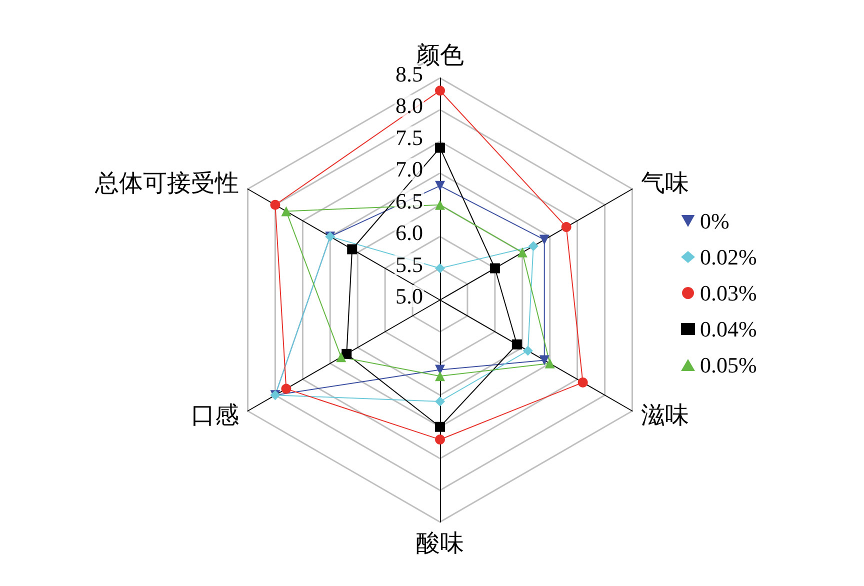 The image size is (864, 586). What do you see at coordinates (167, 183) in the screenshot?
I see `spoke-label: 总体可接受性` at bounding box center [167, 183].